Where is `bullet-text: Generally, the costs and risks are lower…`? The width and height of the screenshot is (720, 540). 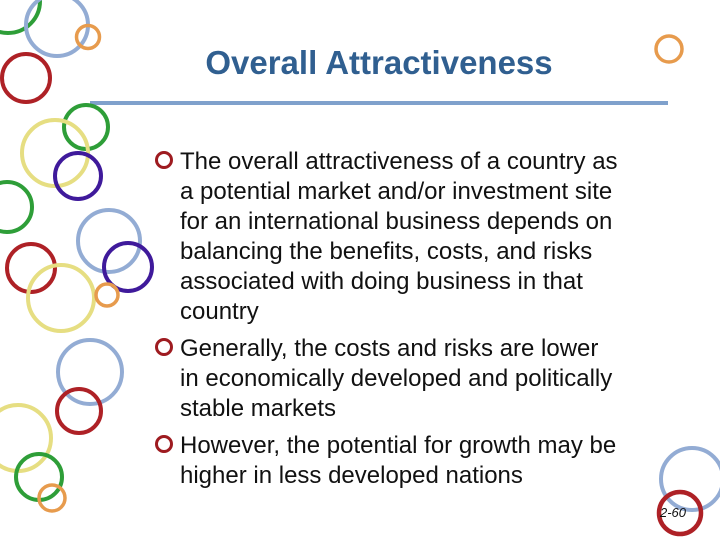
bullet-text: Generally, the costs and risks are lower… is located at coordinates (450, 379).